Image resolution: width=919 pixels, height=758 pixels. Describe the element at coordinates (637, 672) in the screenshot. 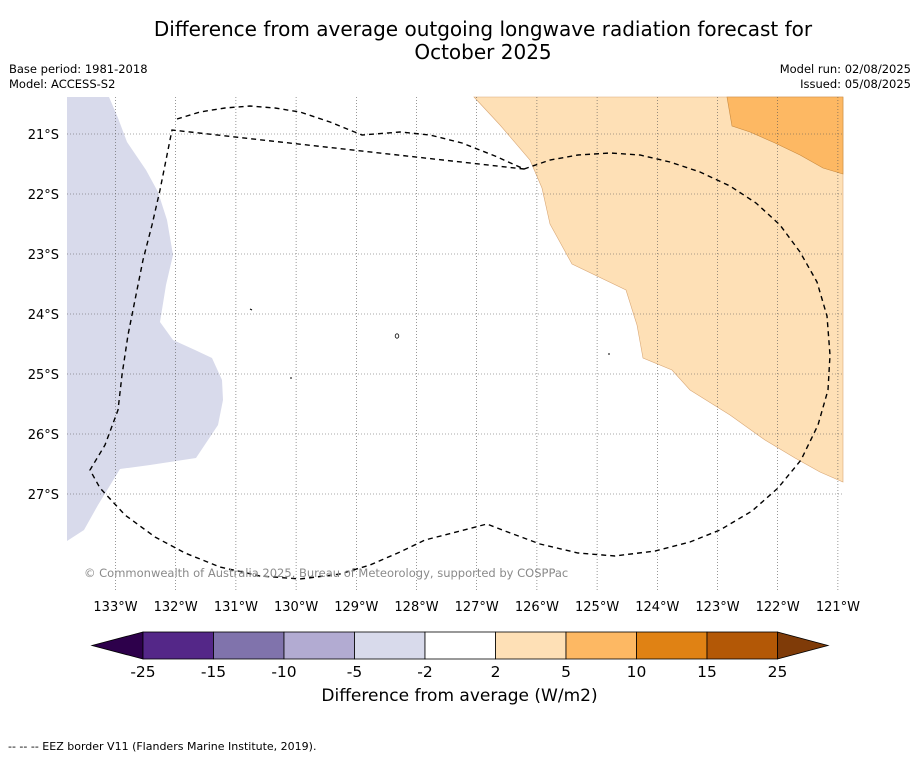

I see `colorbar-tick-label: 10` at that location.